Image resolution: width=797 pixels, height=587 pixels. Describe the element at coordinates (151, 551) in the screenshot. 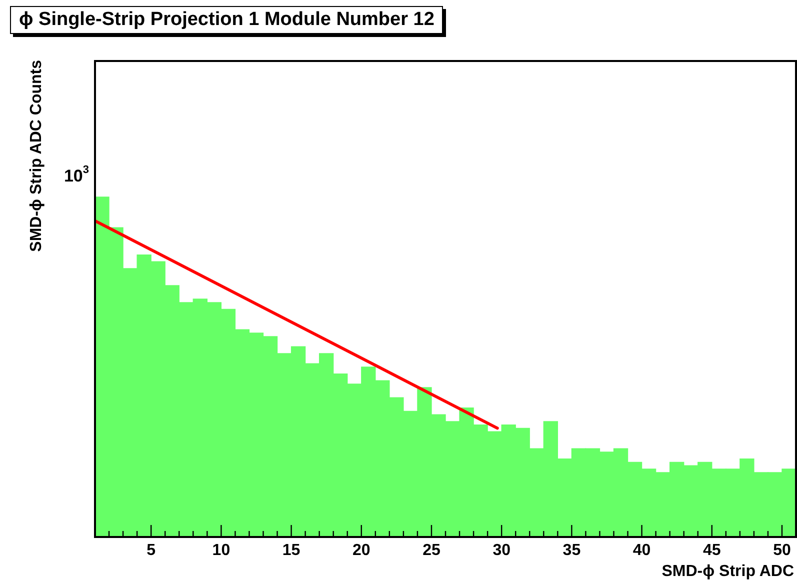

I see `x-tick-label: 5` at that location.